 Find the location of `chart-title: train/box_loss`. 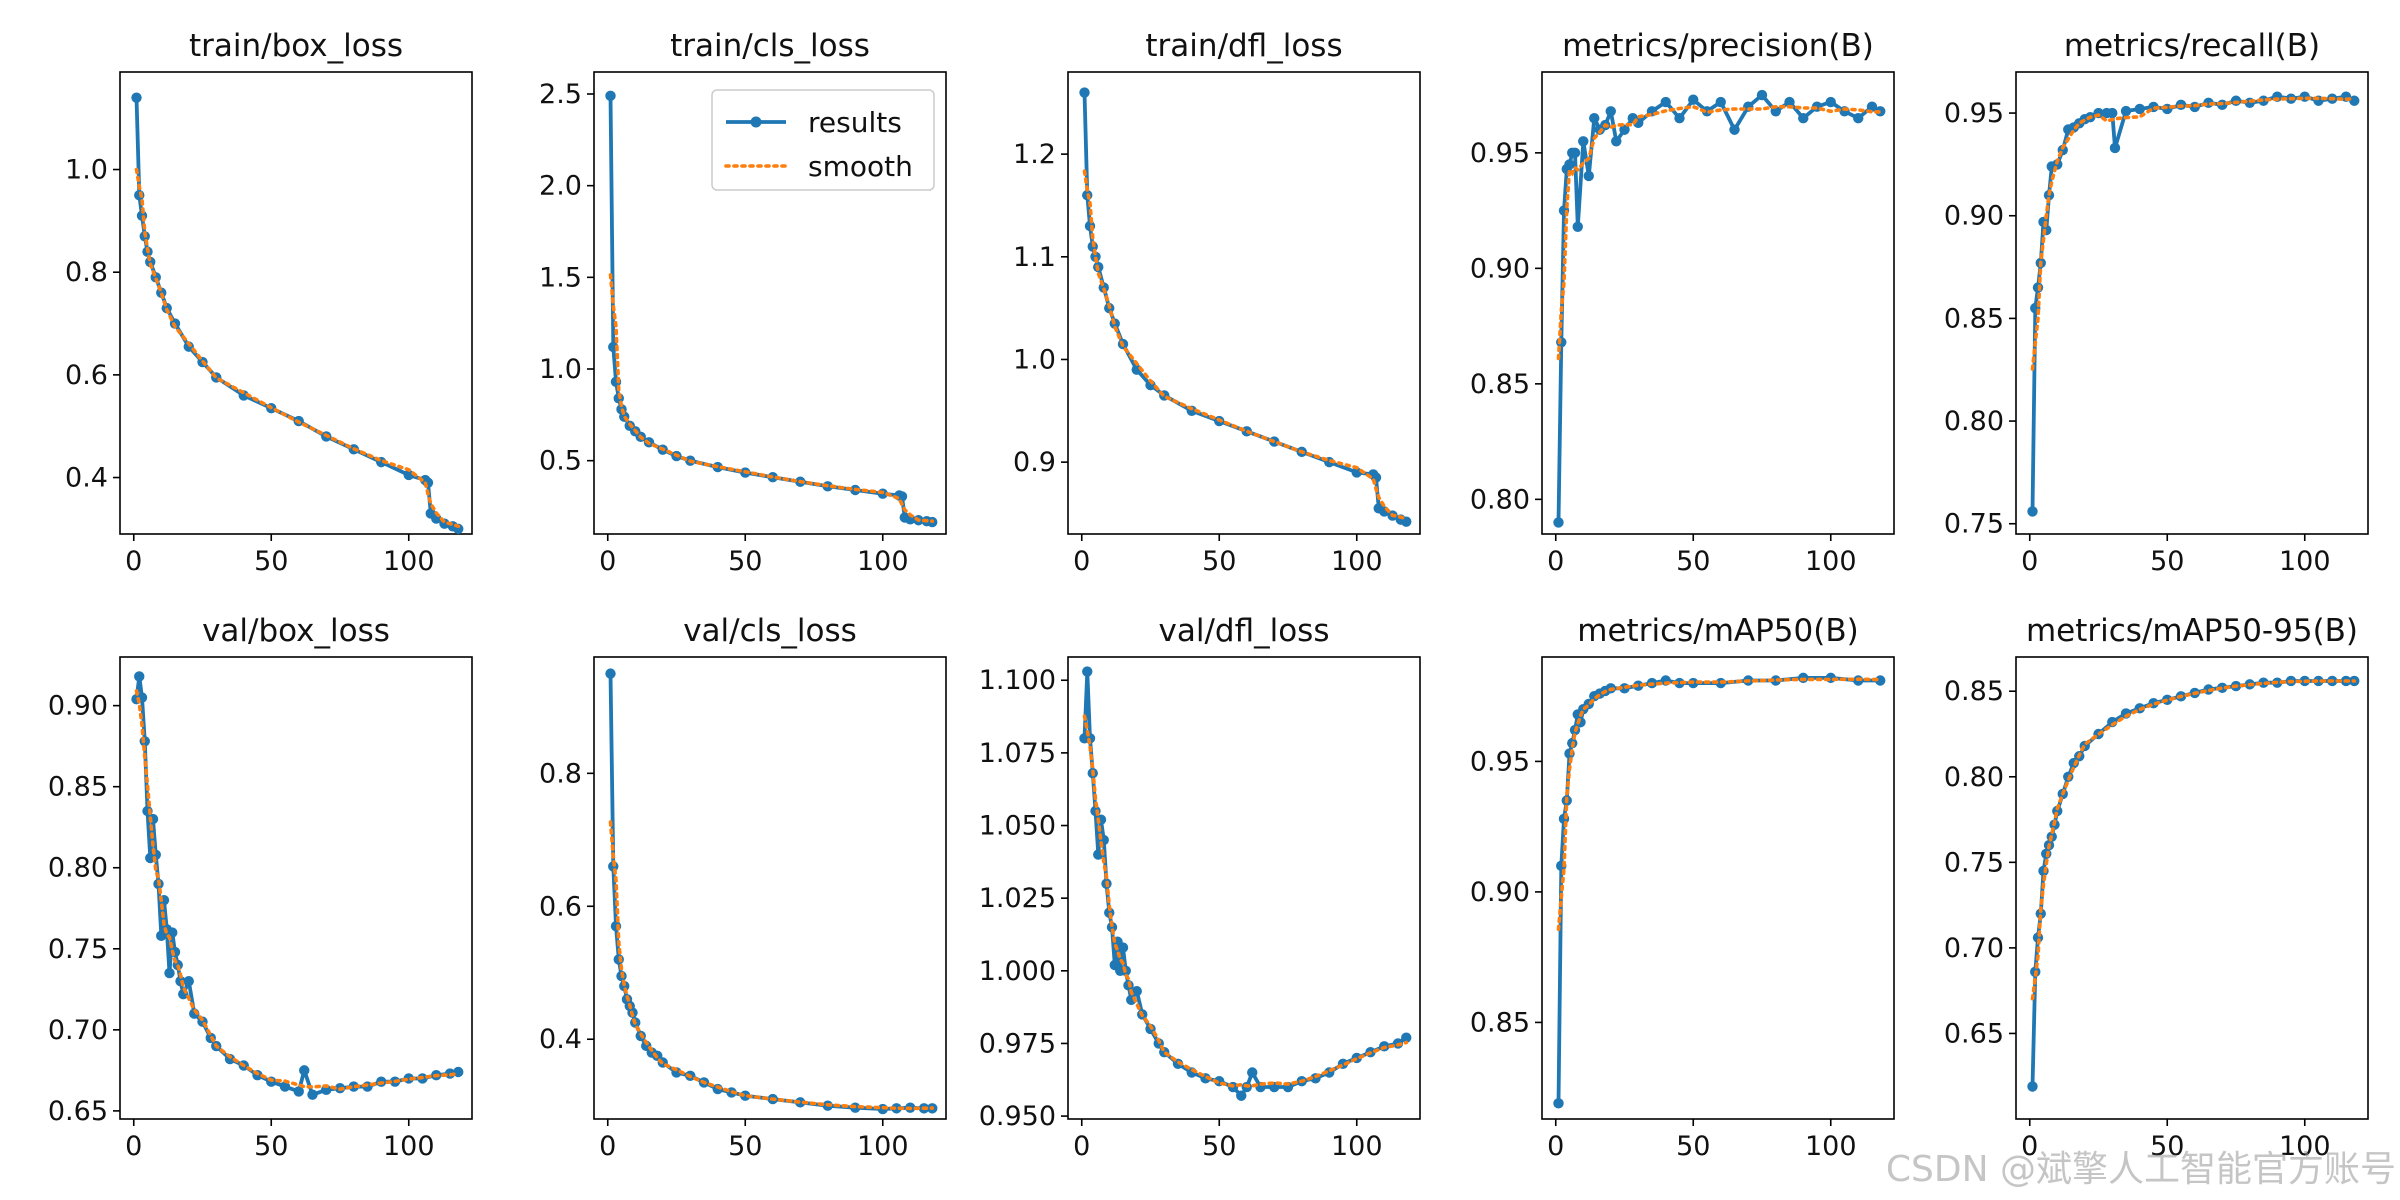

chart-title: train/box_loss is located at coordinates (296, 46).